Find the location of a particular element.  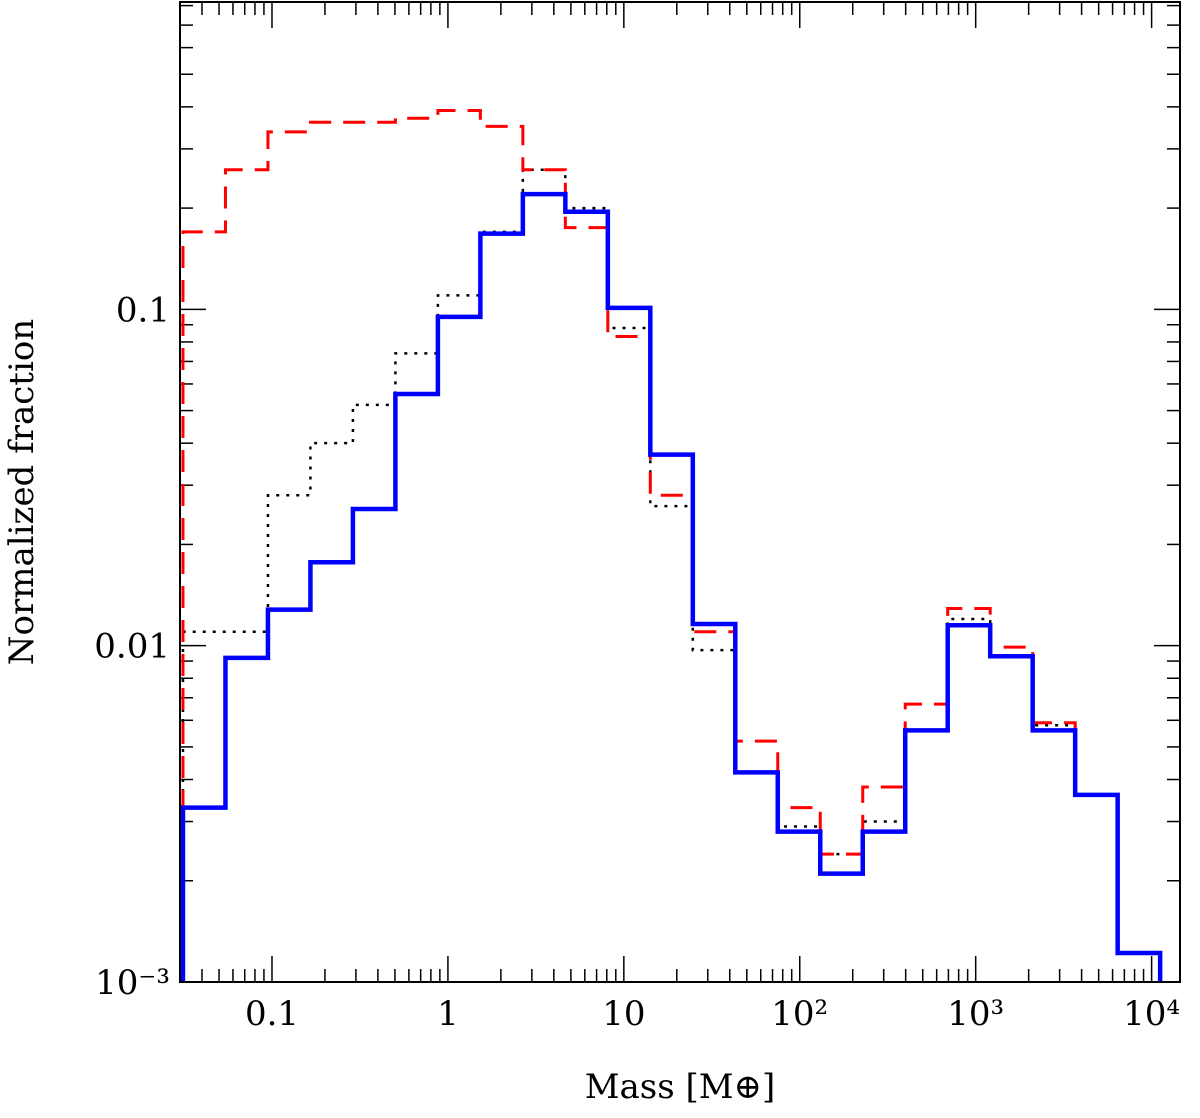

x-tick-label: 10⁴ is located at coordinates (1151, 1014).